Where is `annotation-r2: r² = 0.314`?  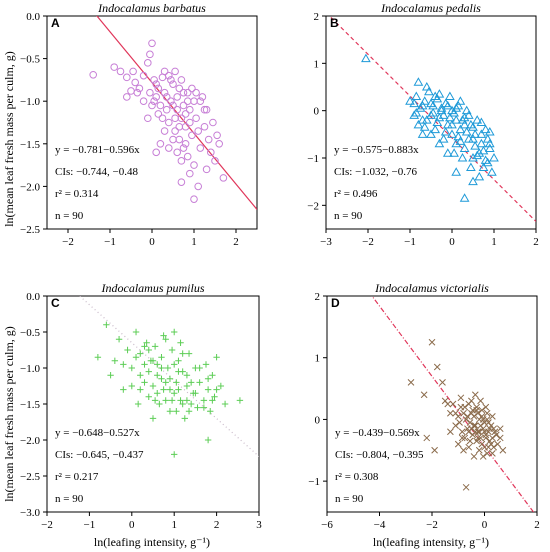
annotation-r2: r² = 0.314 is located at coordinates (77, 194).